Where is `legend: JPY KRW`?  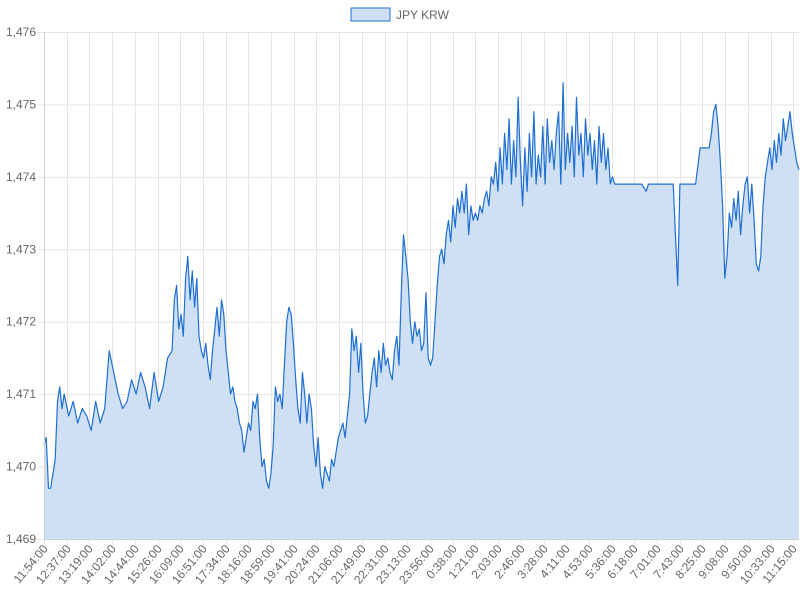
legend: JPY KRW is located at coordinates (400, 14).